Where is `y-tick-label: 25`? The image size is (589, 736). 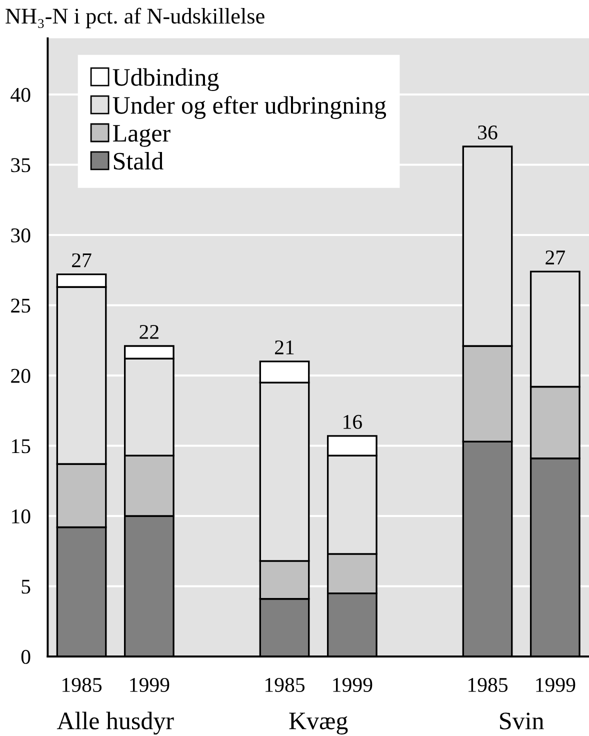
y-tick-label: 25 is located at coordinates (20, 305).